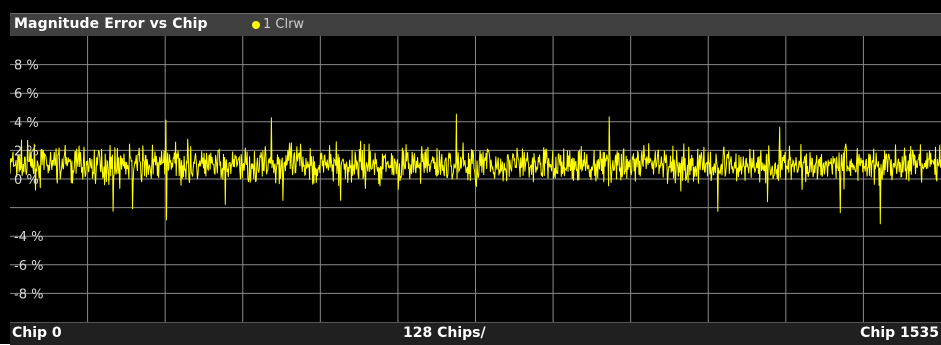  I want to click on trace-label: 1 Clrw, so click(284, 24).